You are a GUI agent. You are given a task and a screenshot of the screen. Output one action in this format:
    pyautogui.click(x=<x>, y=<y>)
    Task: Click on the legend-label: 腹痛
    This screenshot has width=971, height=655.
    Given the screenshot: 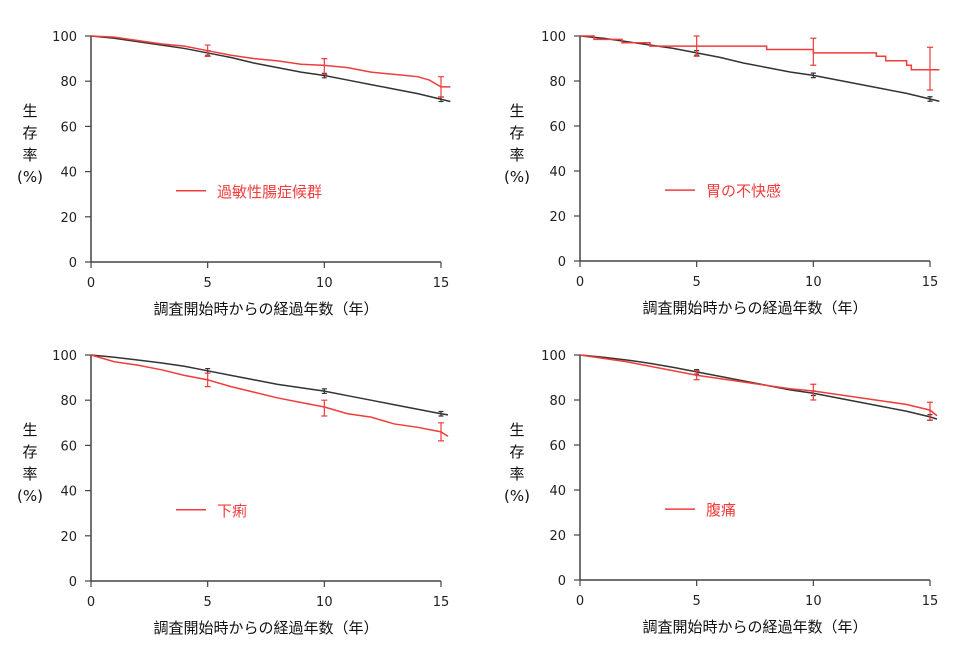 What is the action you would take?
    pyautogui.click(x=721, y=510)
    